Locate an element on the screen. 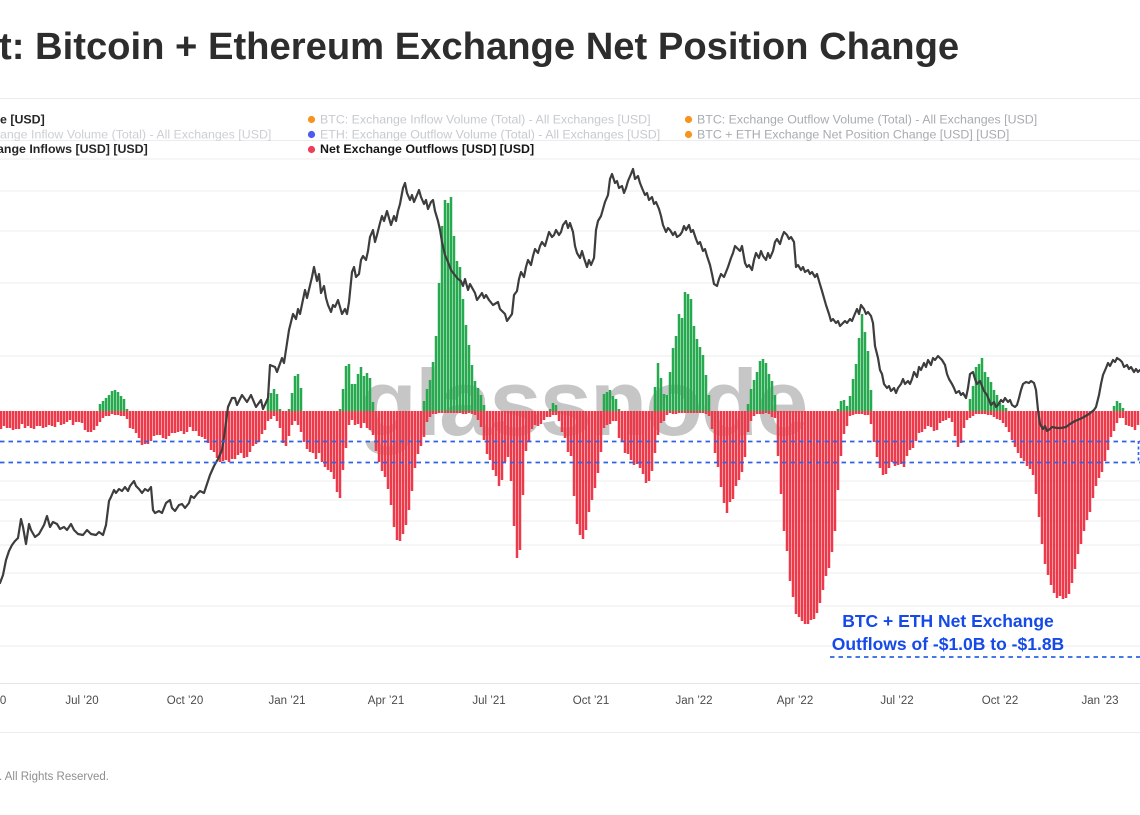 Image resolution: width=1140 pixels, height=815 pixels. svg-text: Apr ’21 is located at coordinates (386, 701).